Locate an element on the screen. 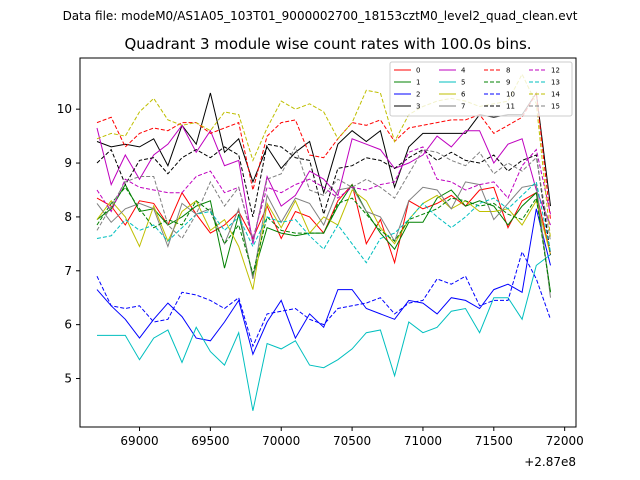 Image resolution: width=640 pixels, height=480 pixels. x-tick-label: 70000 is located at coordinates (281, 441).